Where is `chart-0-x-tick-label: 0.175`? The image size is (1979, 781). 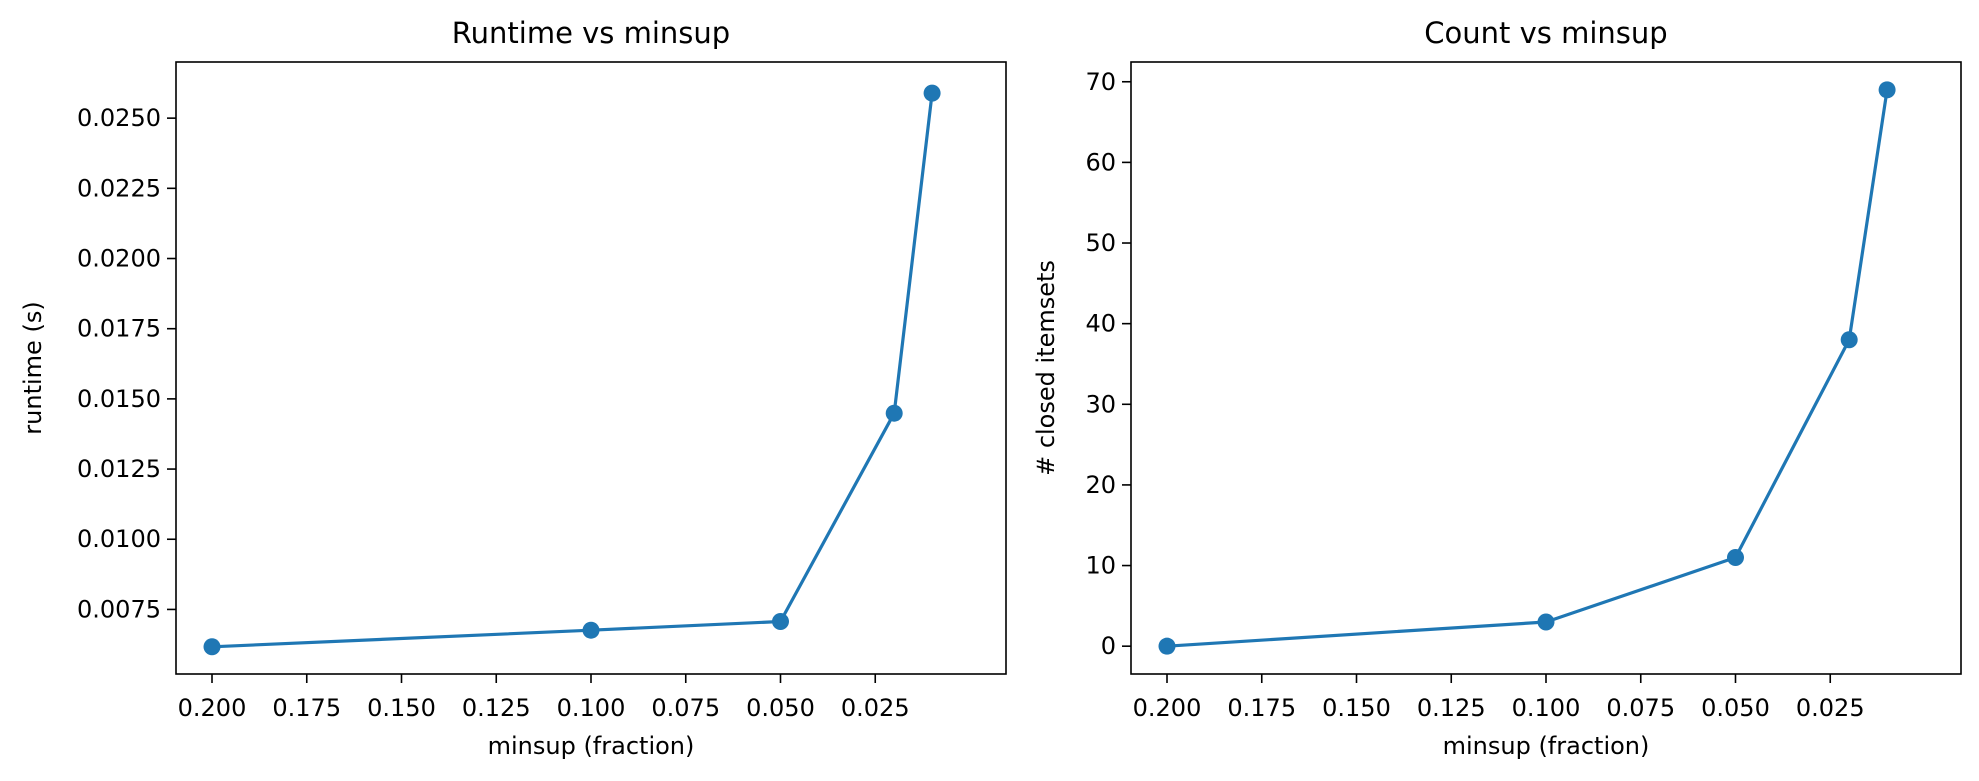
chart-0-x-tick-label: 0.175 is located at coordinates (306, 708).